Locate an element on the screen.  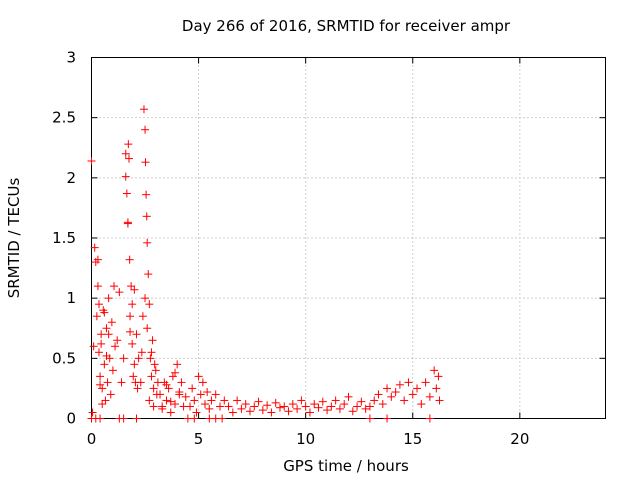
x-axis-label: GPS time / hours is located at coordinates (346, 466).